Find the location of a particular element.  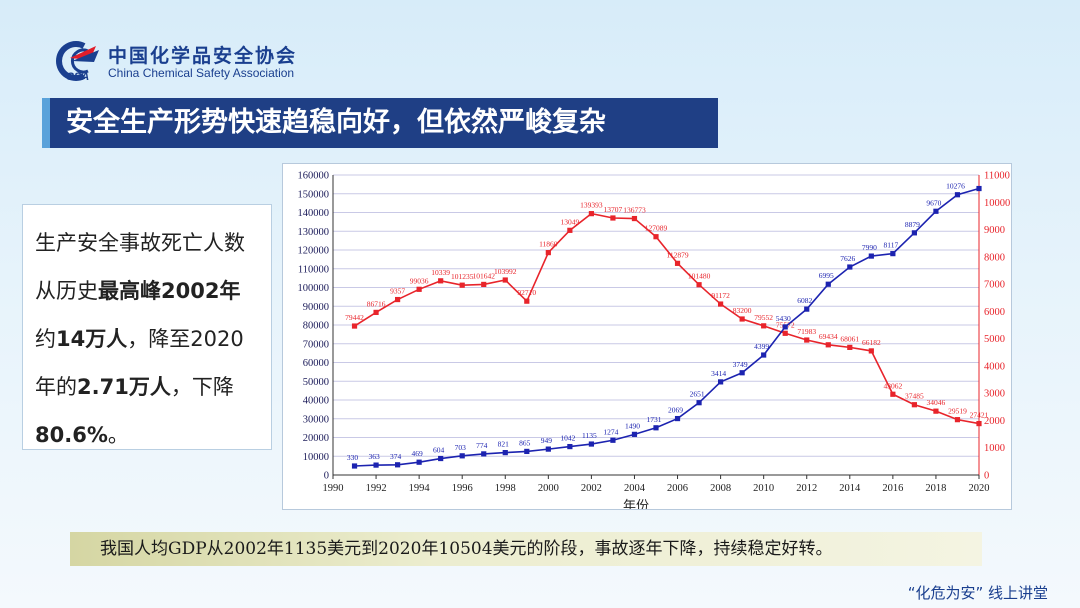

deaths-data-label: 13049 is located at coordinates (569, 221).